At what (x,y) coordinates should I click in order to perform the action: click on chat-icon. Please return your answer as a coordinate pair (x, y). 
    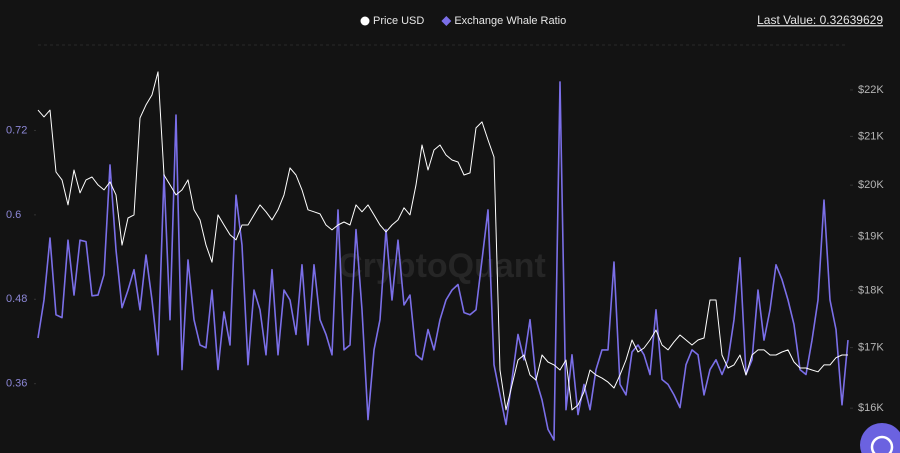
    Looking at the image, I should click on (882, 444).